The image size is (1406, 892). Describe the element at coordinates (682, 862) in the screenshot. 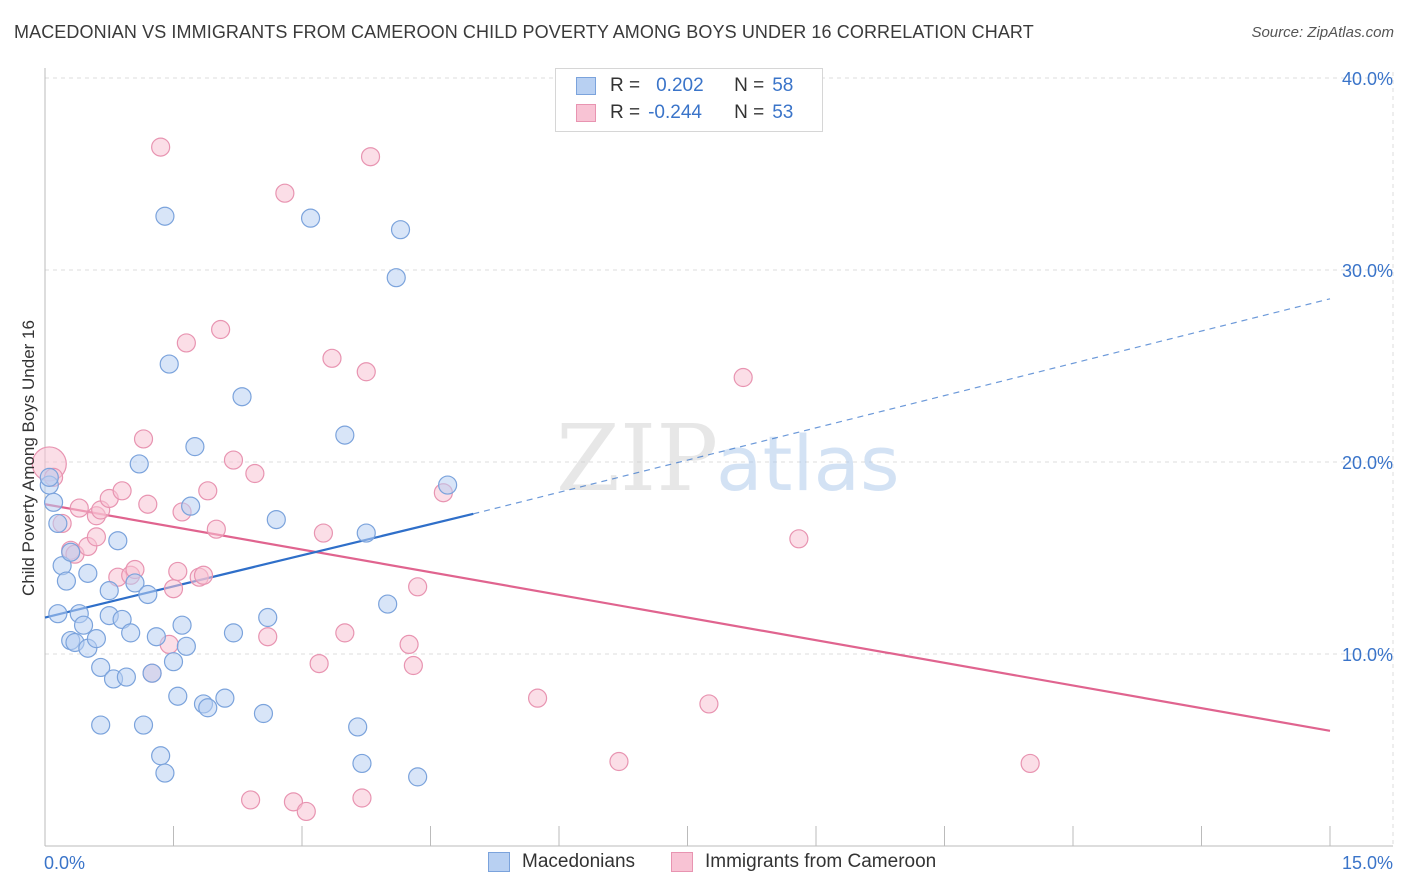

I see `legend-swatch-pink` at that location.